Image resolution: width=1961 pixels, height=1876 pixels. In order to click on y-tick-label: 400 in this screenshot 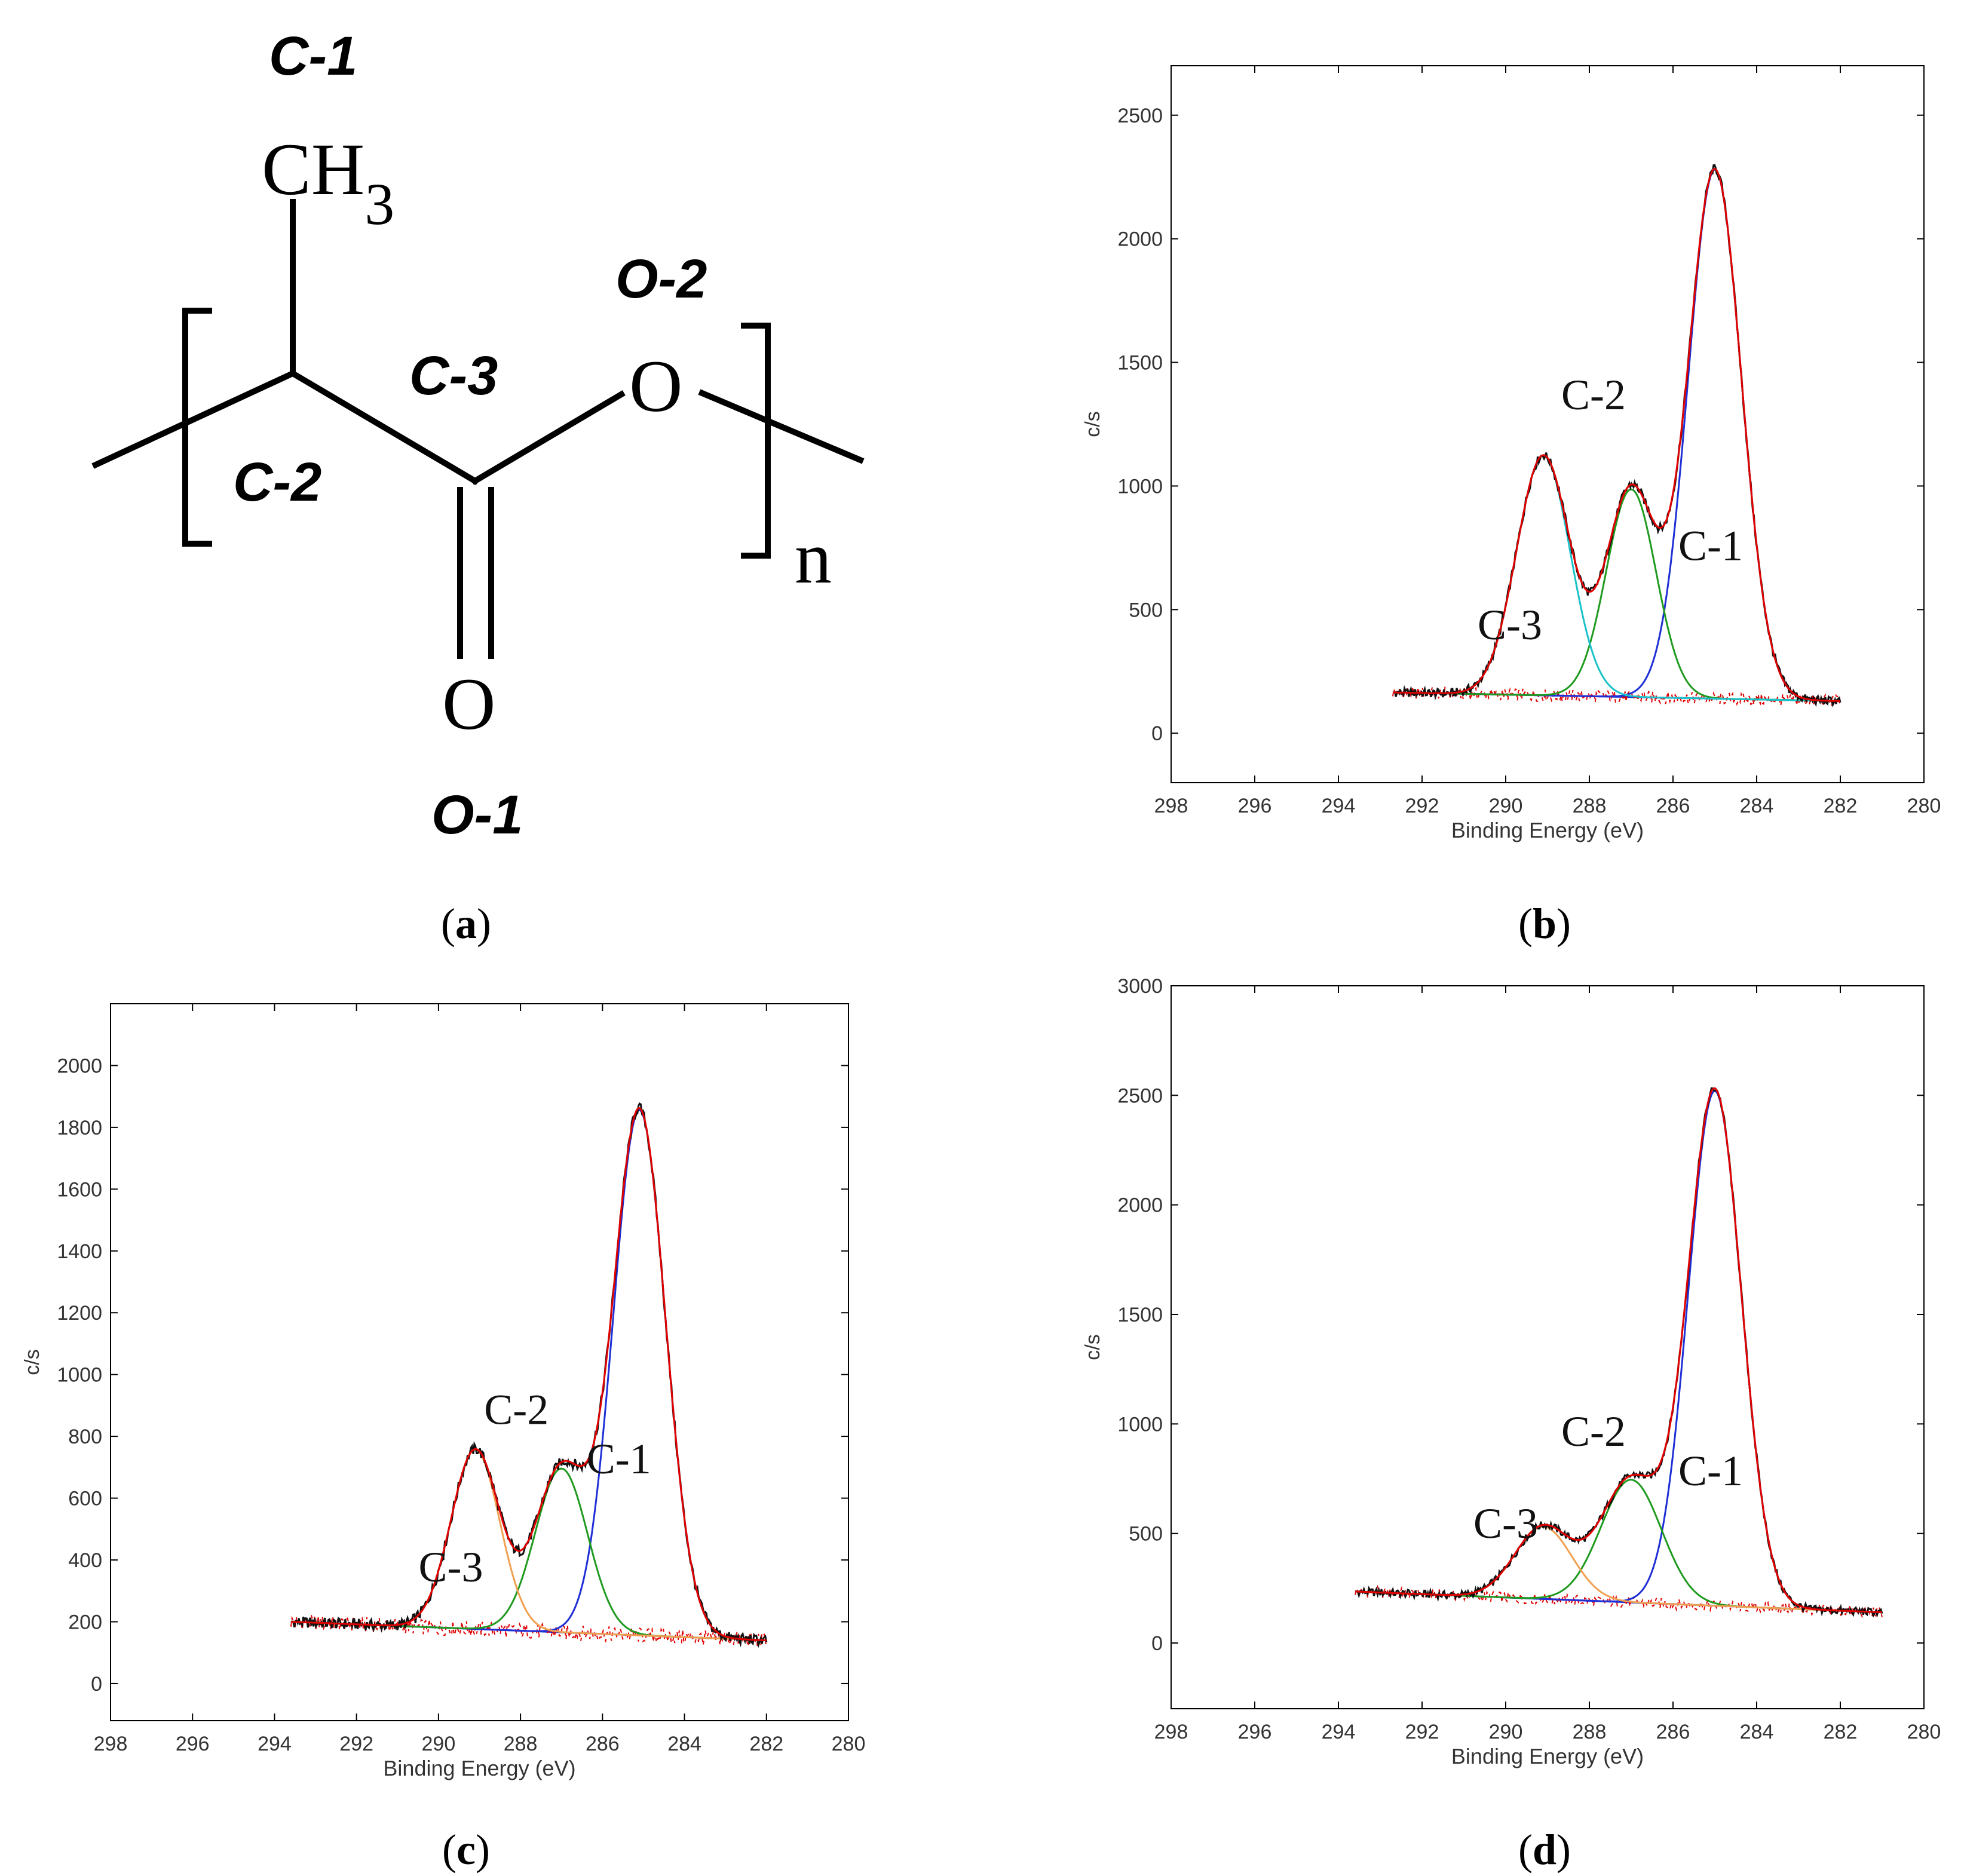, I will do `click(85, 1561)`.